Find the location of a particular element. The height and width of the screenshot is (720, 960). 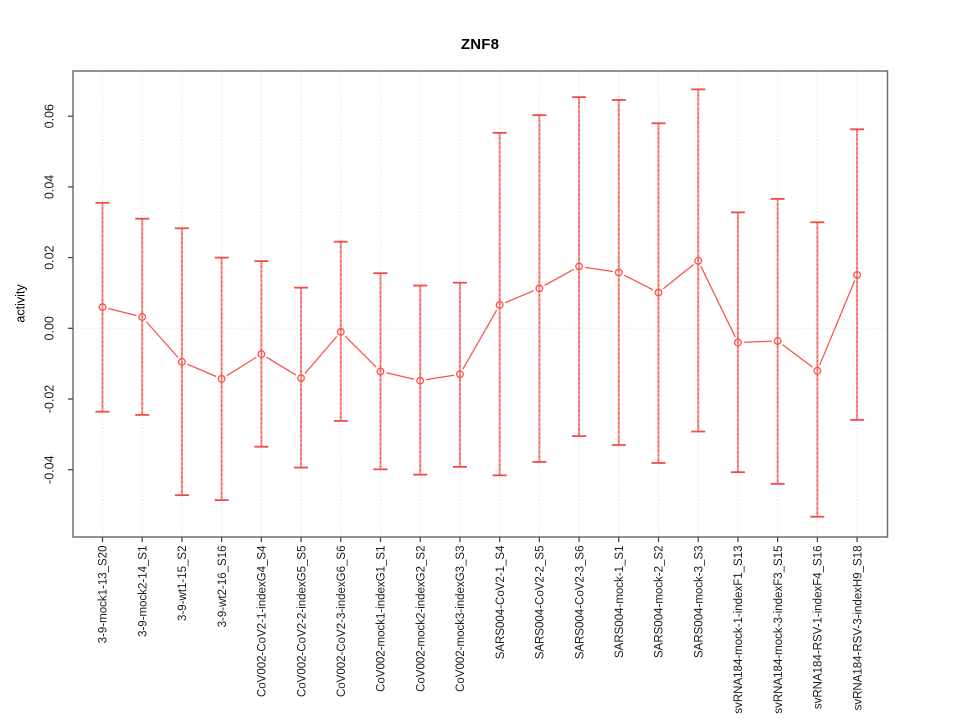

x-tick-label: SARS004-mock-2_S2 is located at coordinates (660, 602).